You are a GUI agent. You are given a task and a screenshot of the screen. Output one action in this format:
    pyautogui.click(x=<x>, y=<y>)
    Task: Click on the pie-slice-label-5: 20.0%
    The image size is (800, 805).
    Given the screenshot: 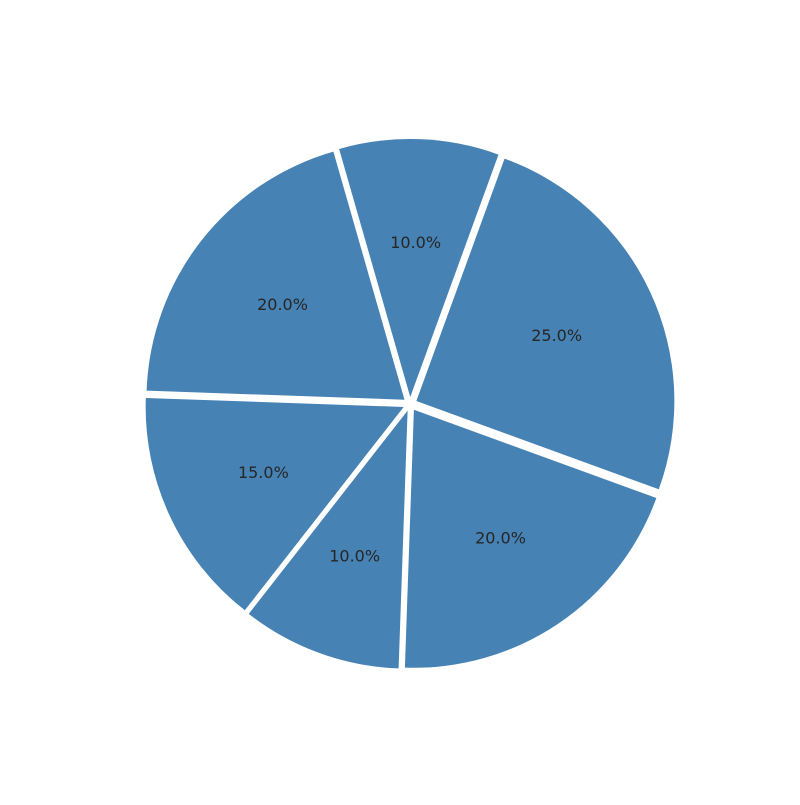 What is the action you would take?
    pyautogui.click(x=500, y=538)
    